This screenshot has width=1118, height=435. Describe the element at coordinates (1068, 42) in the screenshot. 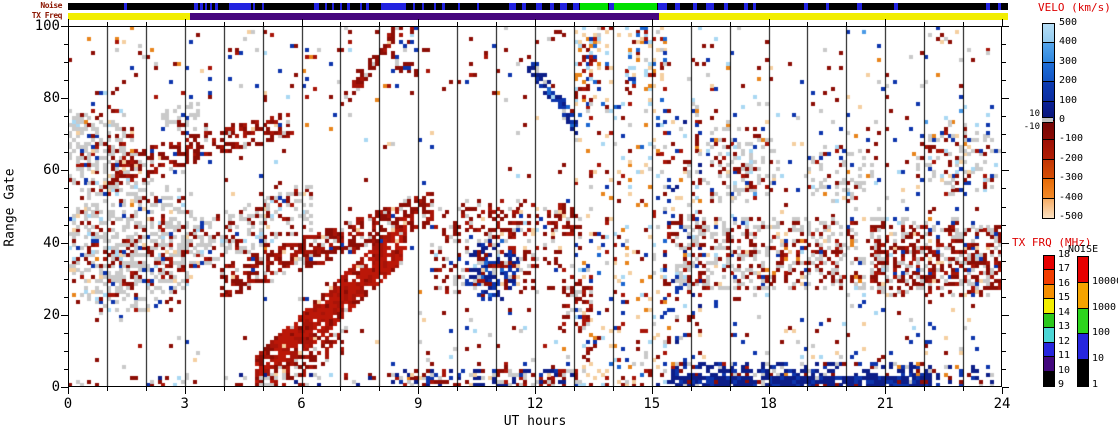

I see `colorbar-scale-label: 400` at that location.